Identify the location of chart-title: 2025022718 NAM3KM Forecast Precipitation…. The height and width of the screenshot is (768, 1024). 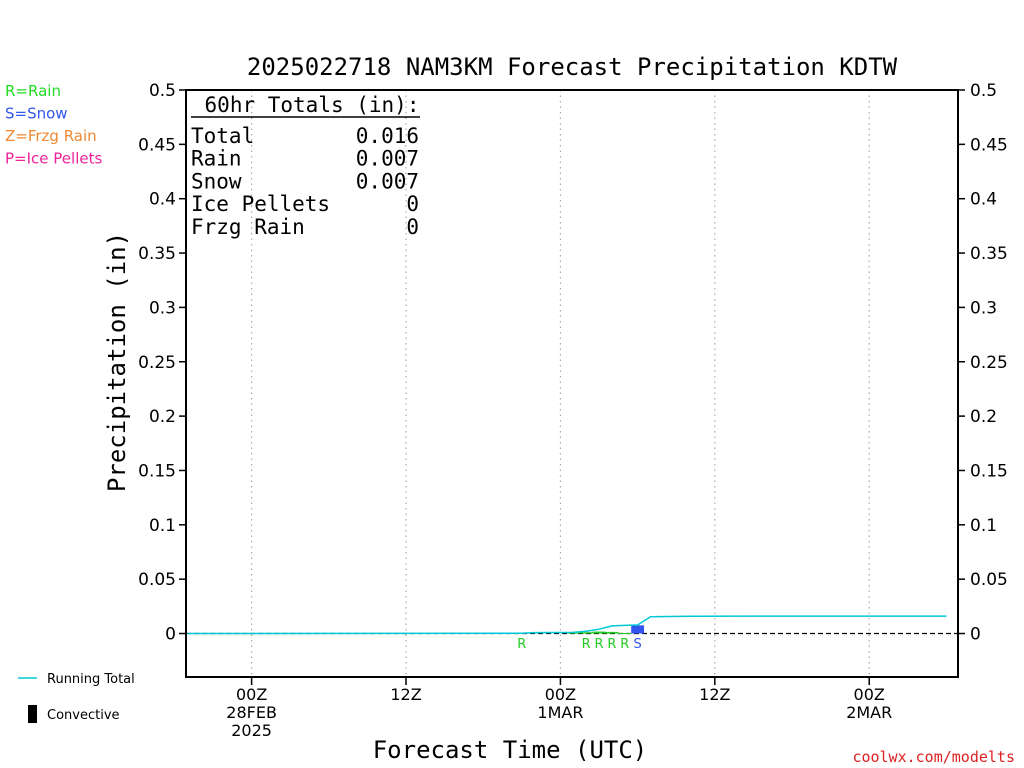
(572, 67).